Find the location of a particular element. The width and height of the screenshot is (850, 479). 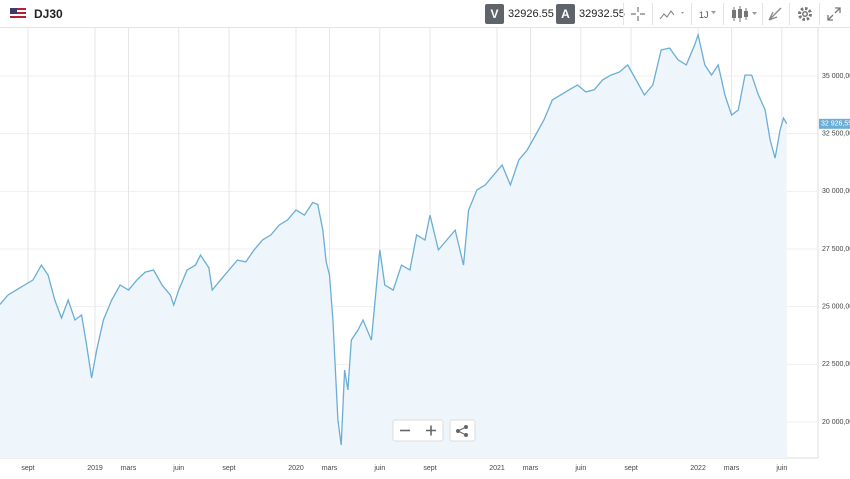

chart-type-button is located at coordinates (673, 14).